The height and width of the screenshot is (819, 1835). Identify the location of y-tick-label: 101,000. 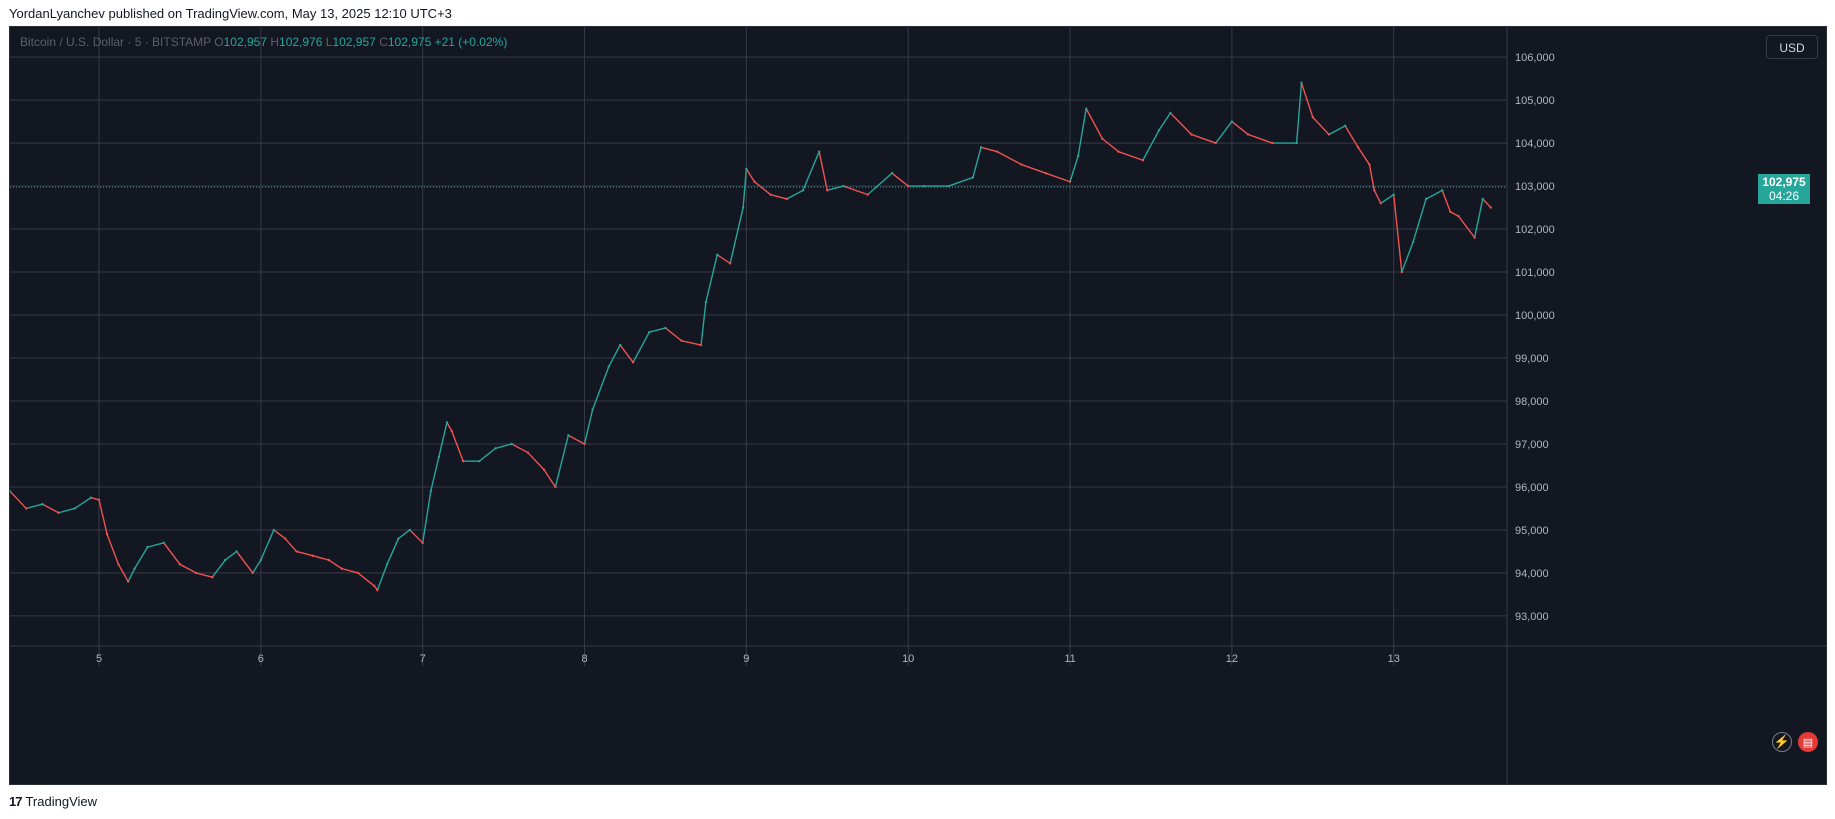
(1535, 273).